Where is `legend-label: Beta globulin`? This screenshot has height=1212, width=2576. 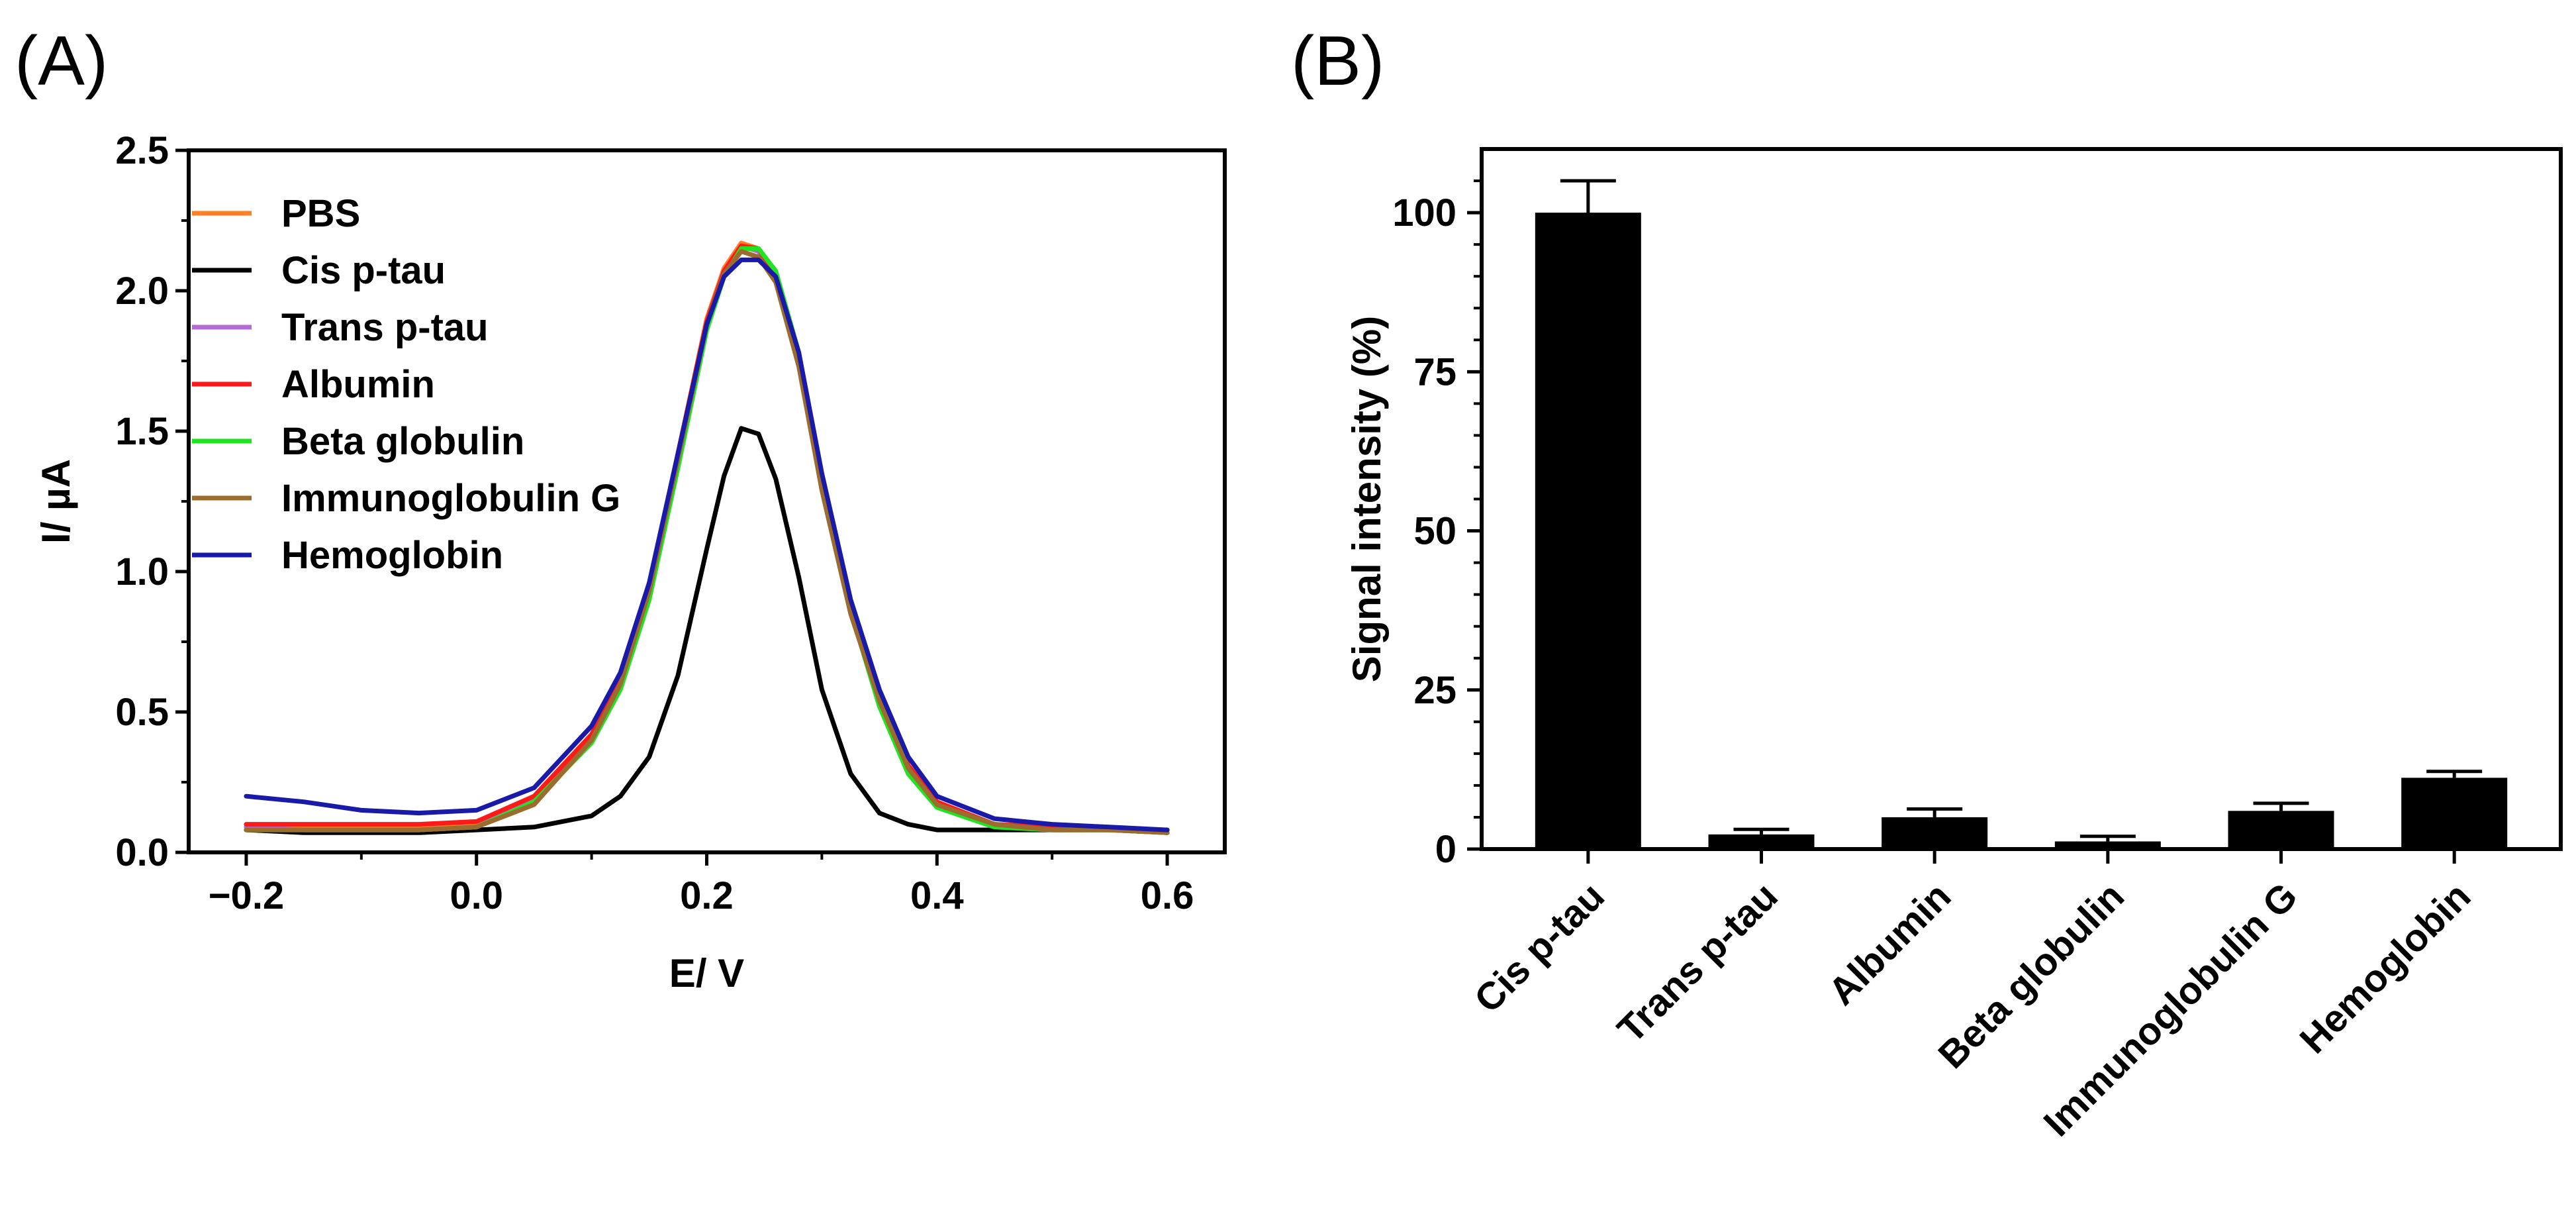 legend-label: Beta globulin is located at coordinates (402, 441).